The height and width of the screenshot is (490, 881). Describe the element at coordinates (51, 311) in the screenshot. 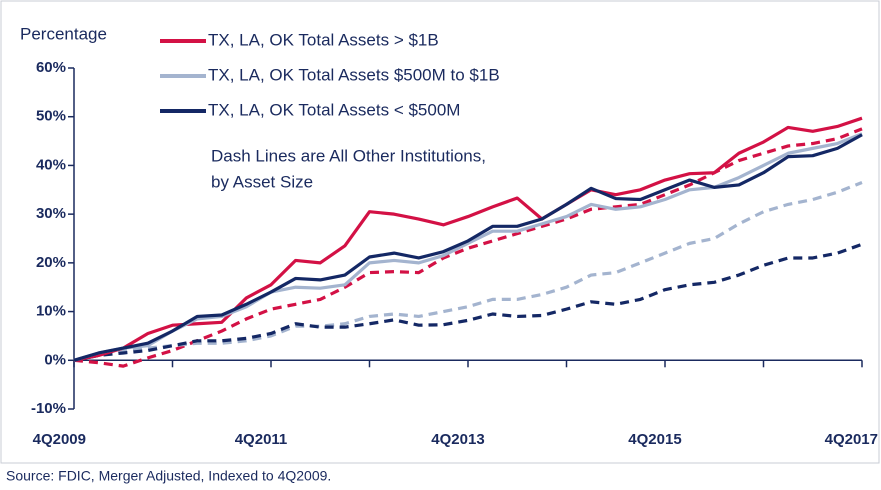

I see `y-tick-label: 10%` at that location.